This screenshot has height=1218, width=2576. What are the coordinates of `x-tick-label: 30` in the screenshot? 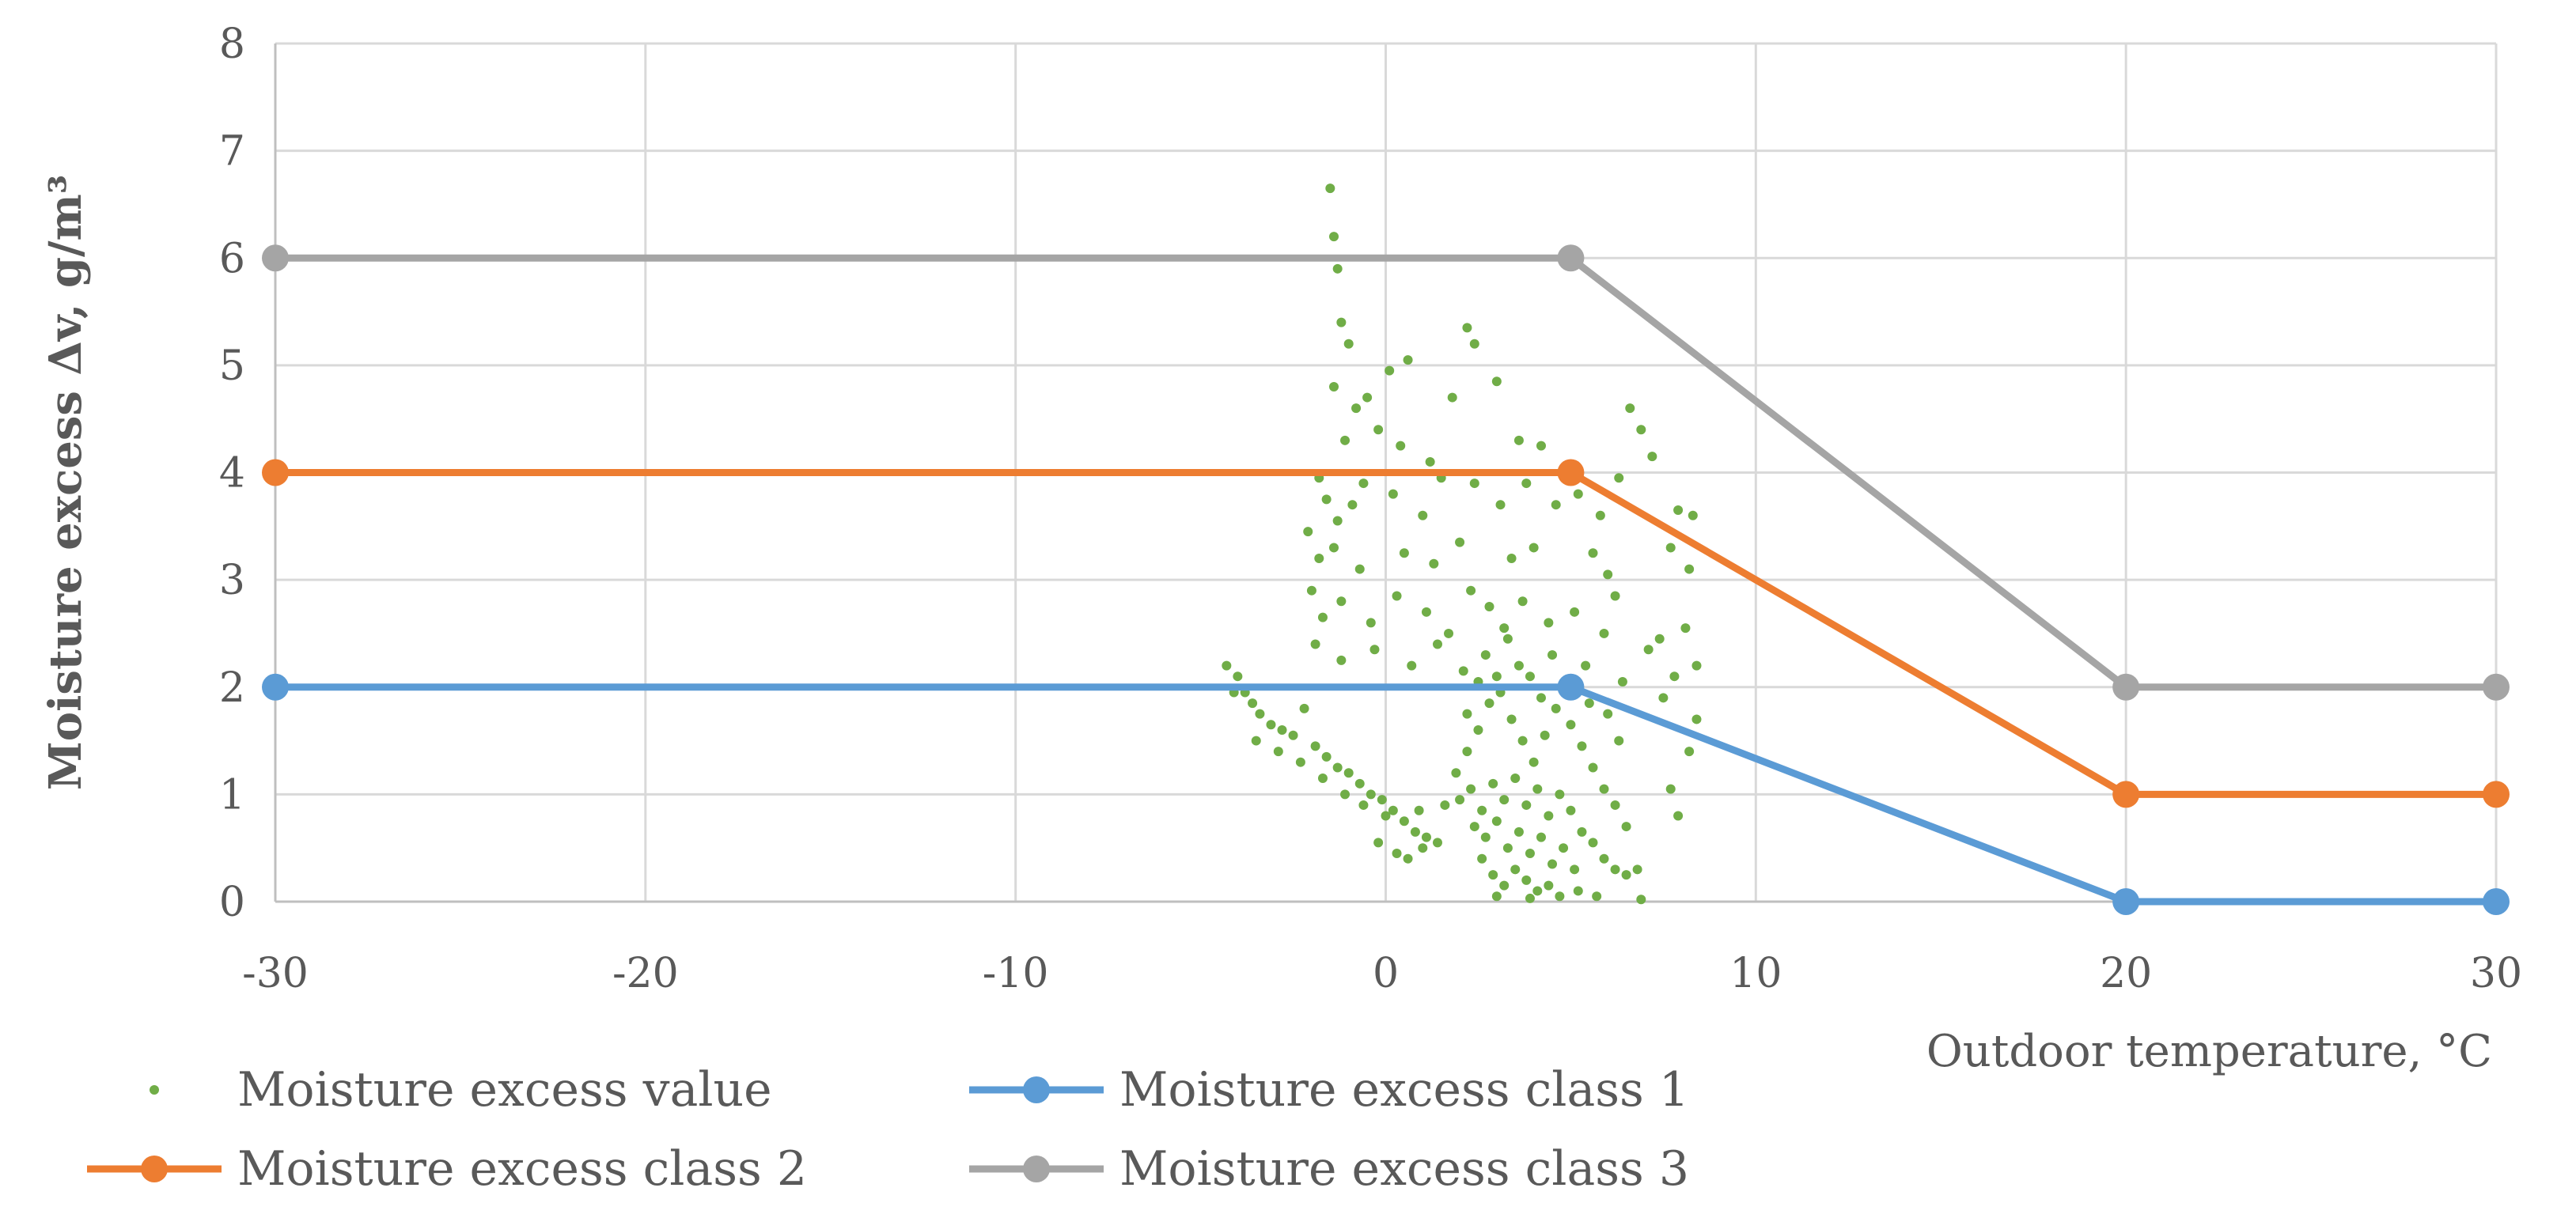 It's located at (2496, 973).